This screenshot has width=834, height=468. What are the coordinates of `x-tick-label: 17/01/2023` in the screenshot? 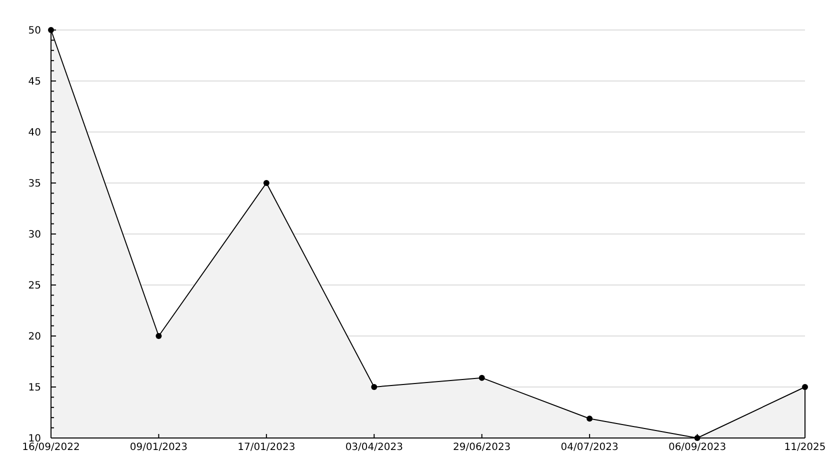 It's located at (267, 447).